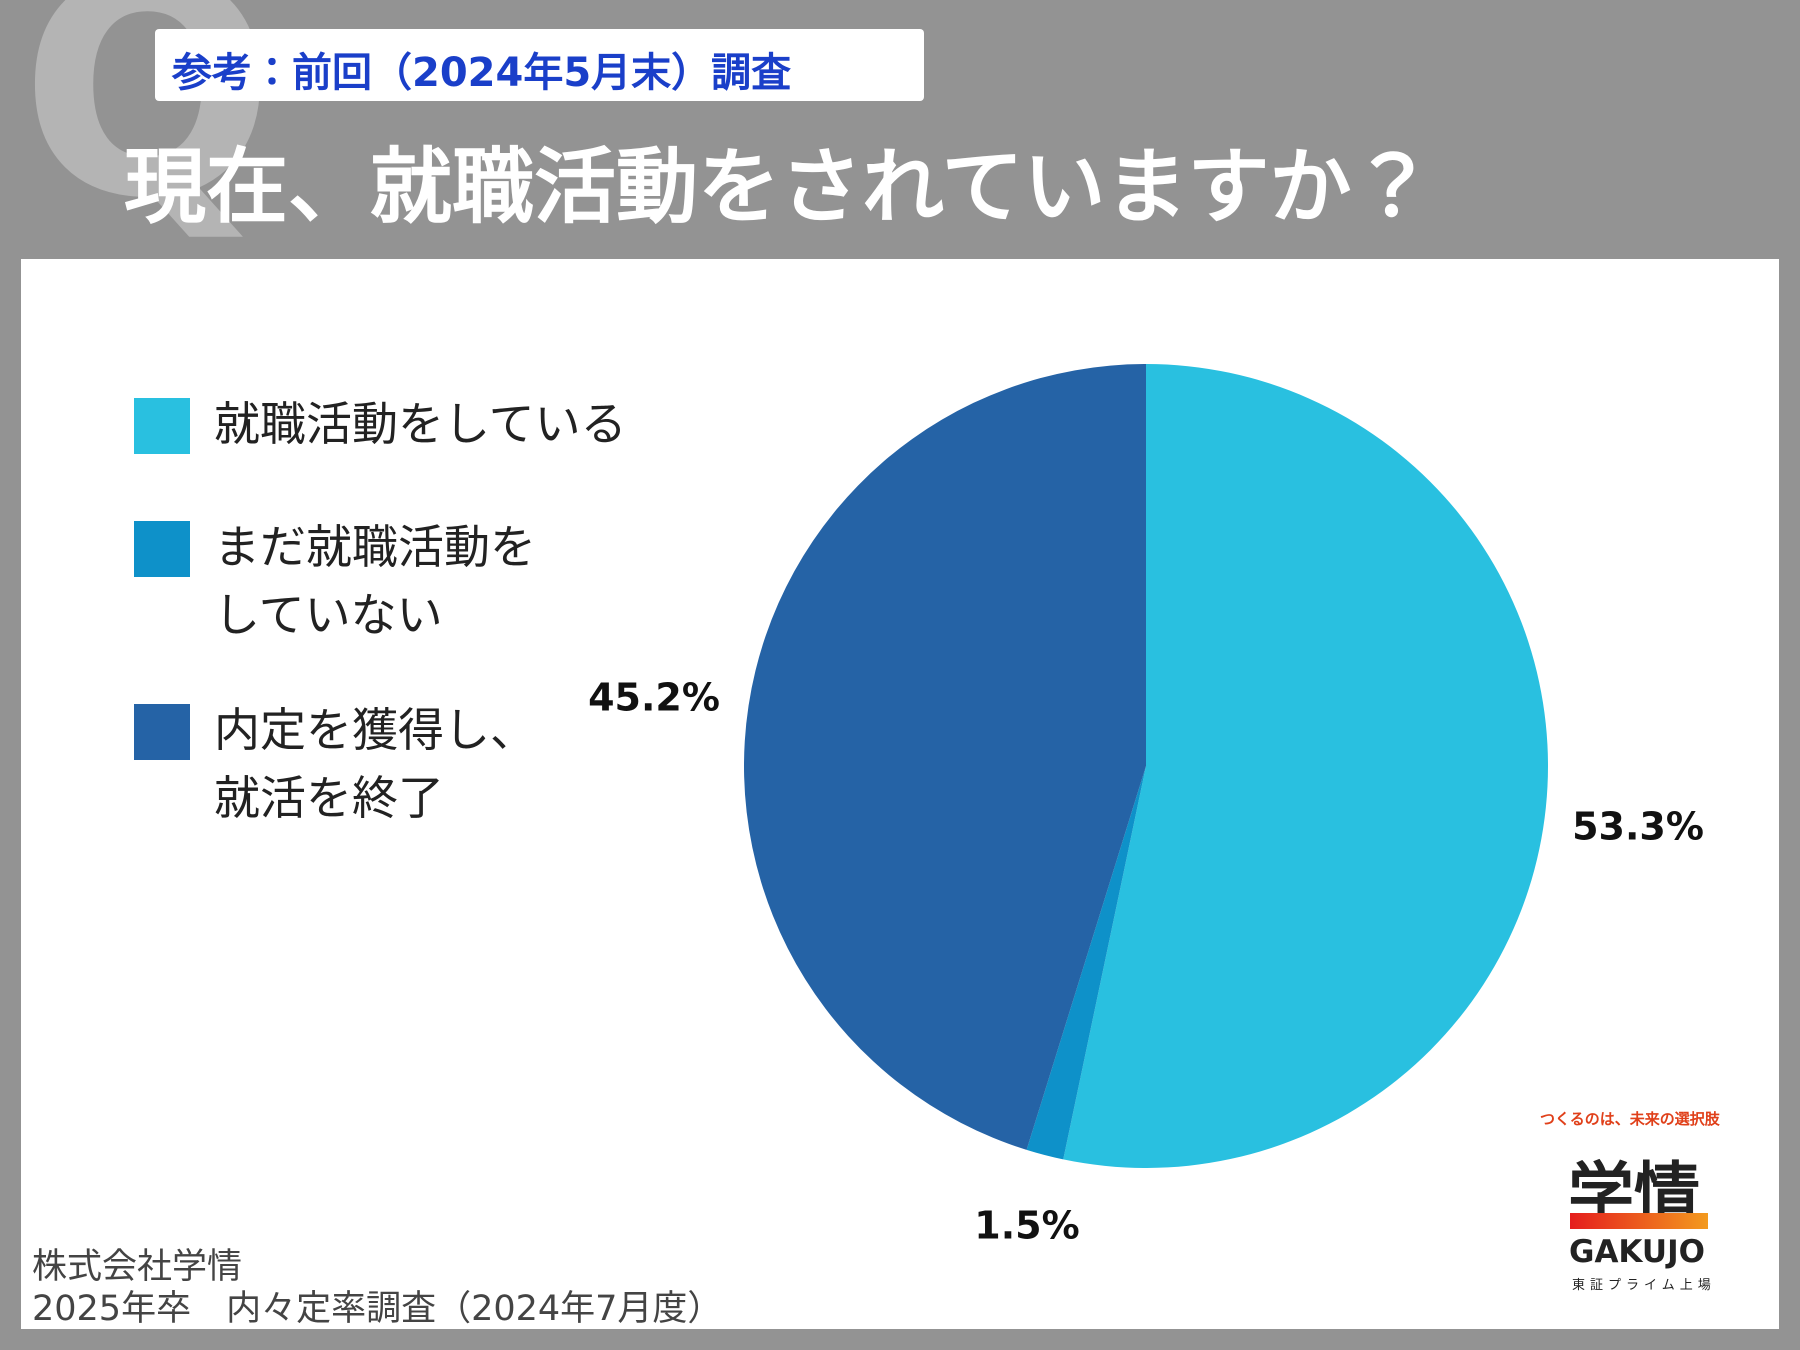  I want to click on subtitle-box, so click(539, 65).